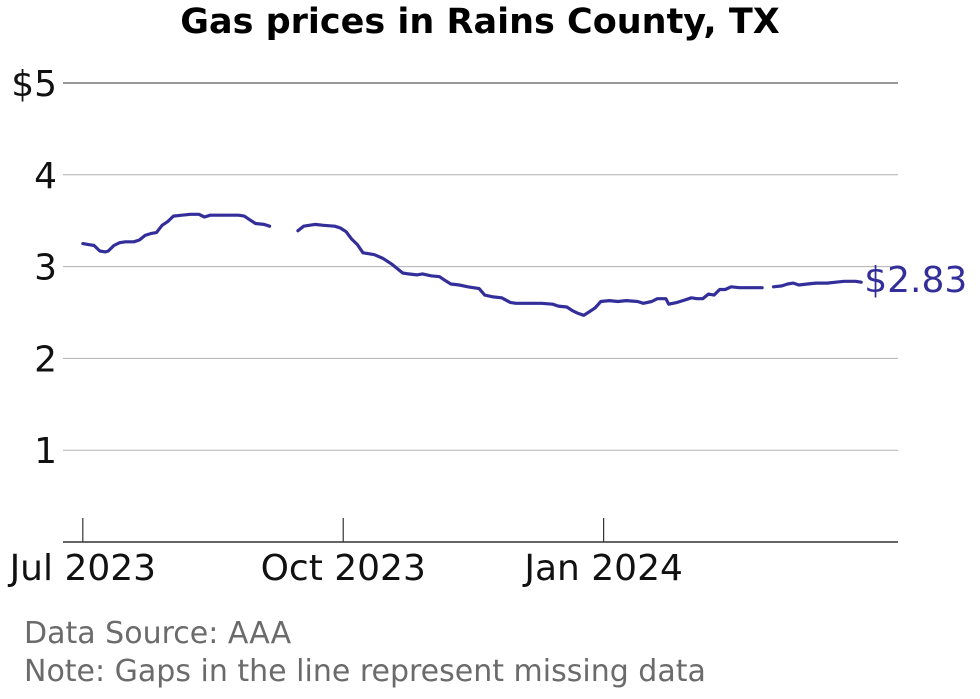  Describe the element at coordinates (602, 568) in the screenshot. I see `x-tick-label: Jan 2024` at that location.